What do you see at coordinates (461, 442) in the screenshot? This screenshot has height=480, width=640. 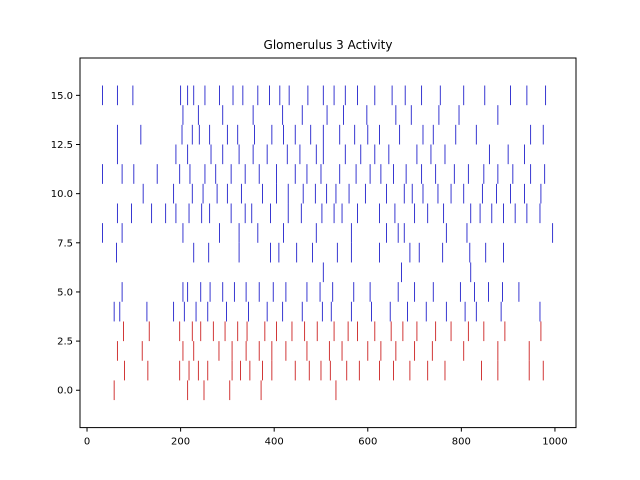 I see `x-tick-label: 800` at bounding box center [461, 442].